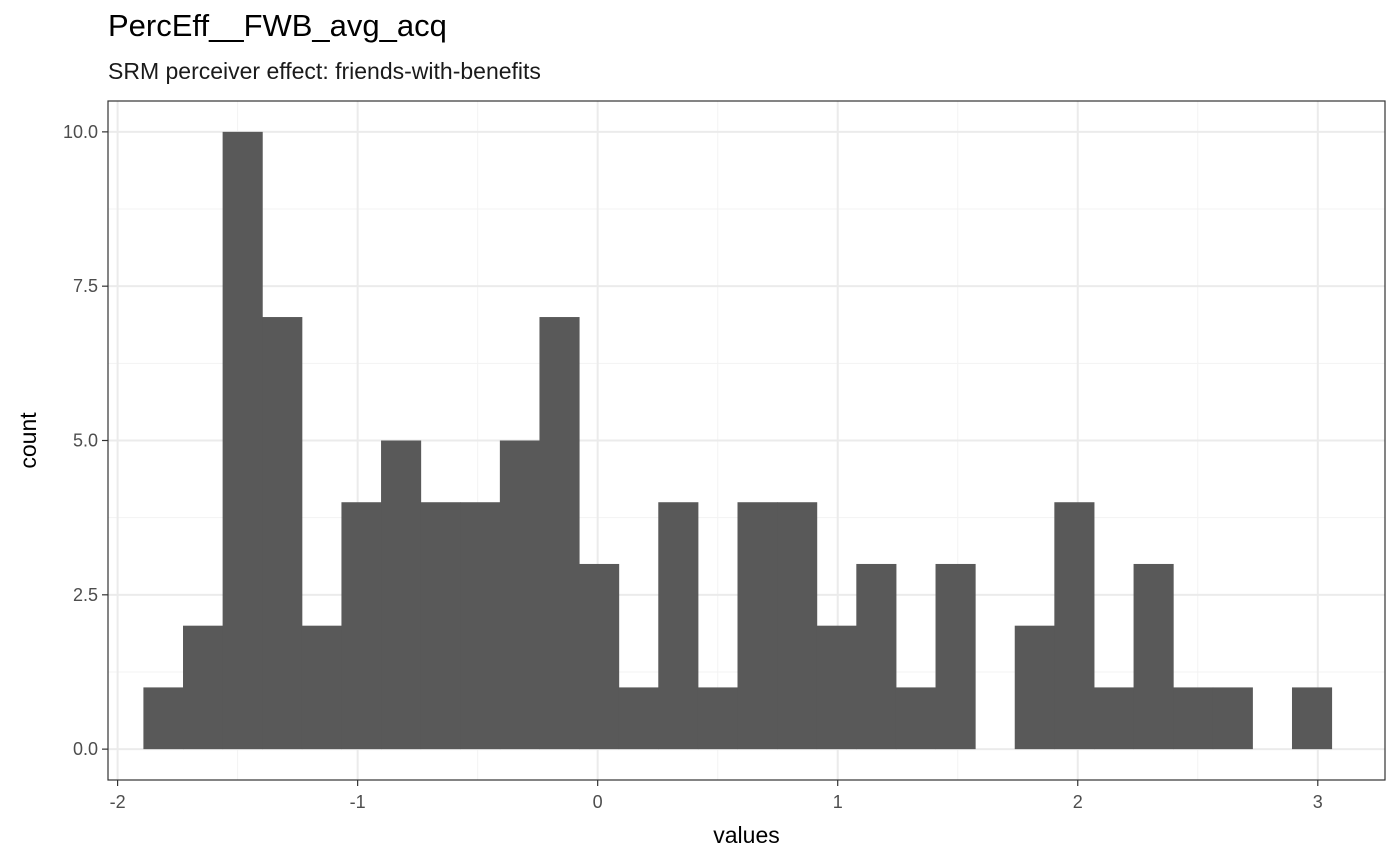 This screenshot has height=865, width=1400. What do you see at coordinates (85, 595) in the screenshot?
I see `y-tick-label: 2.5` at bounding box center [85, 595].